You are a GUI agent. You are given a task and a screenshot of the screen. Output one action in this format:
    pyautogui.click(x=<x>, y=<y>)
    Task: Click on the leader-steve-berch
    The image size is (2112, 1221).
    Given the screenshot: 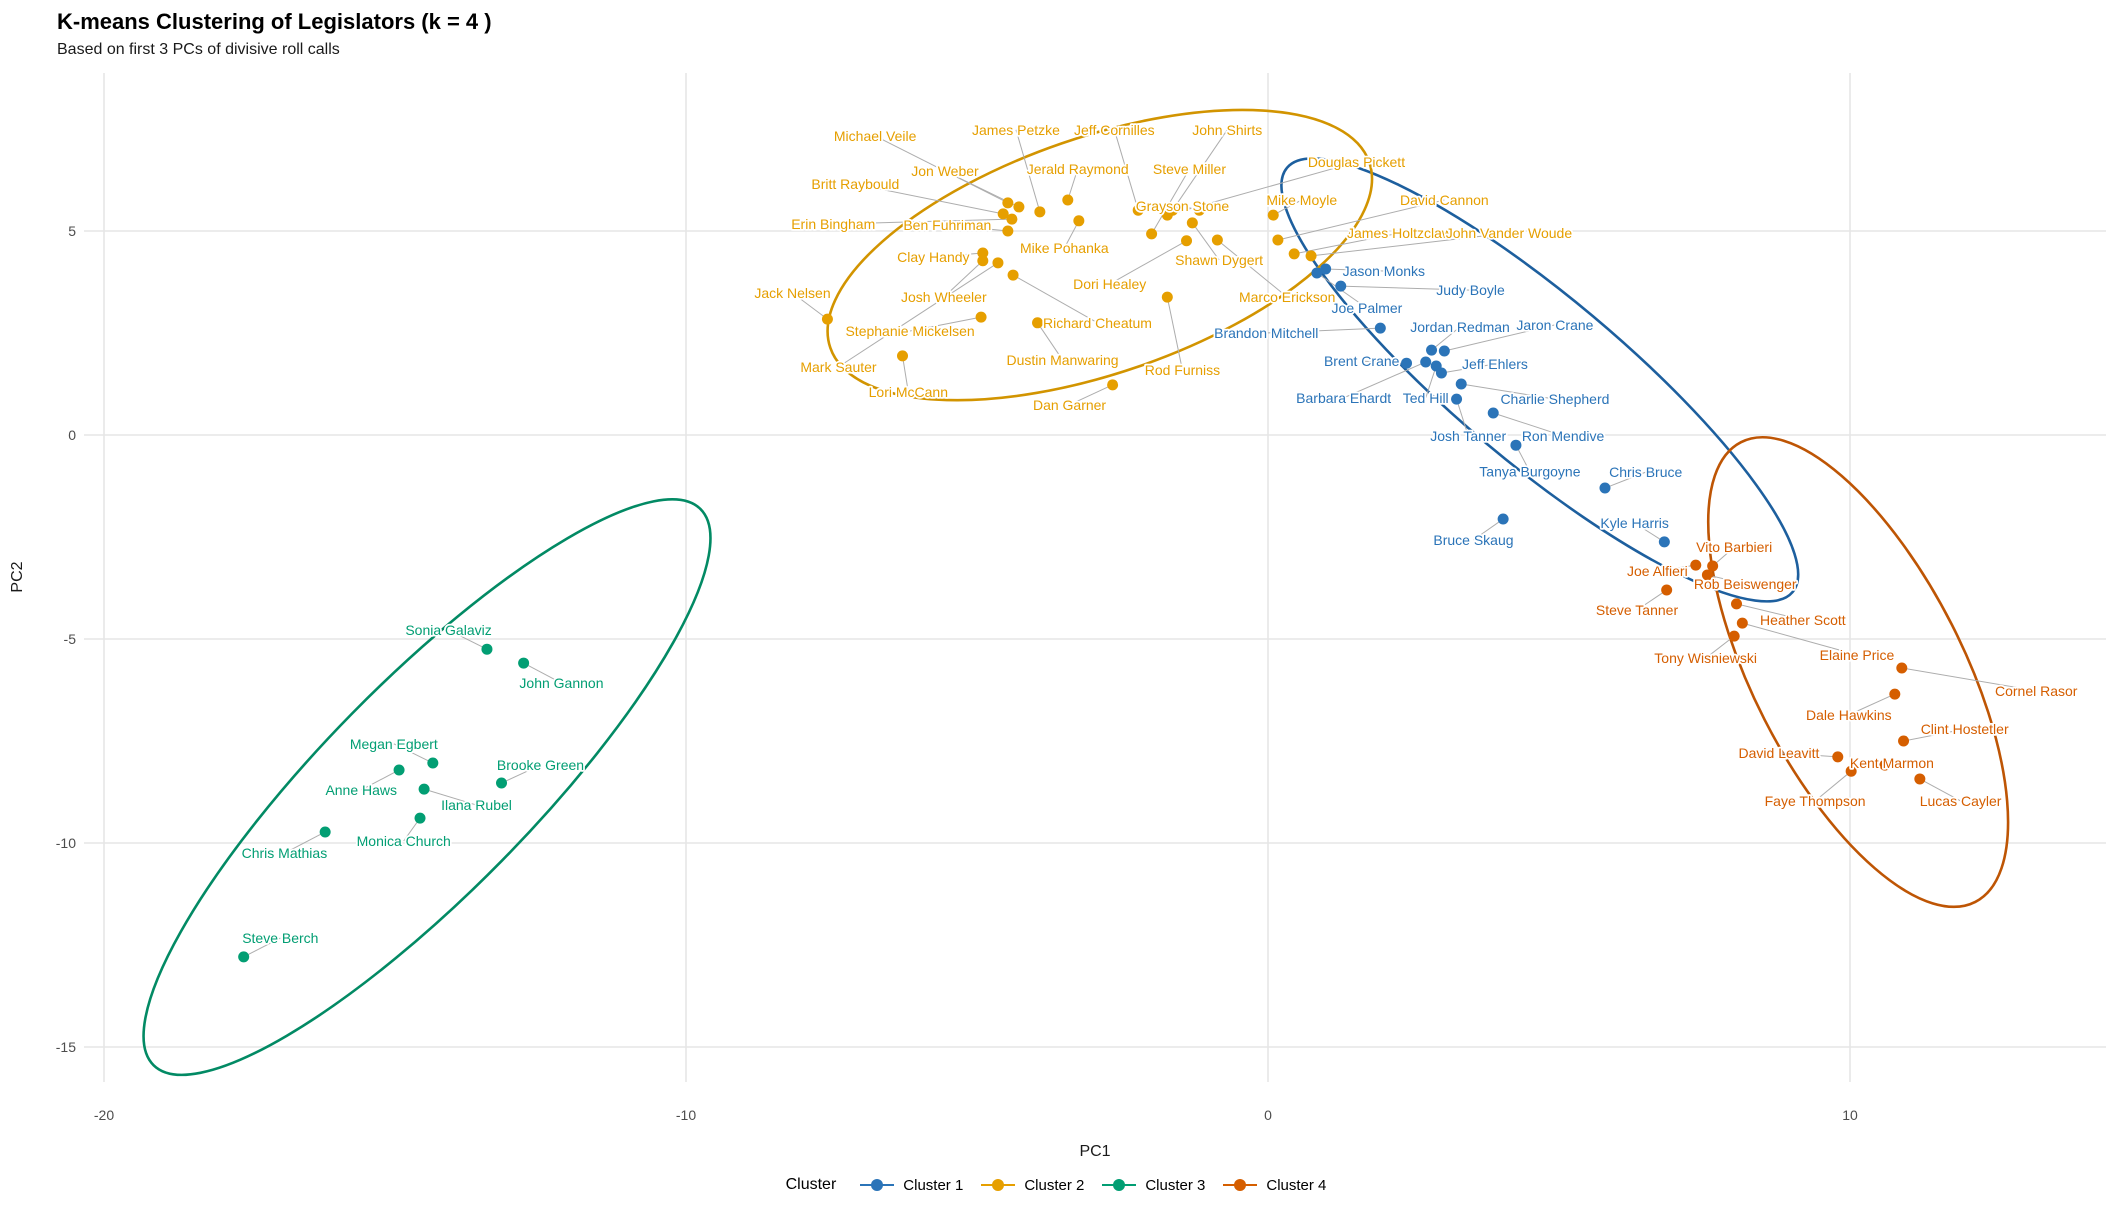 What is the action you would take?
    pyautogui.click(x=262, y=947)
    